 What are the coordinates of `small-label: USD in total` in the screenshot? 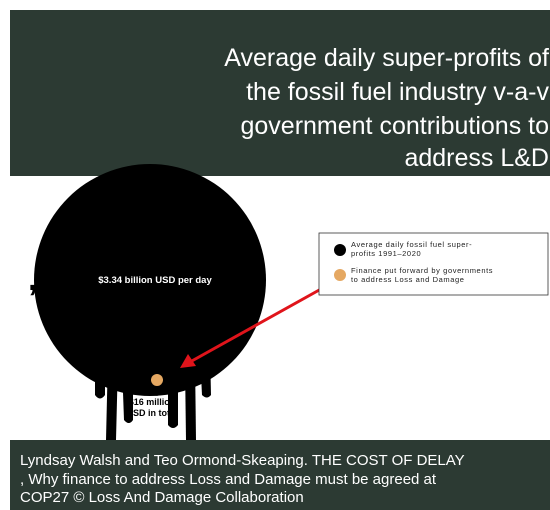 It's located at (152, 413).